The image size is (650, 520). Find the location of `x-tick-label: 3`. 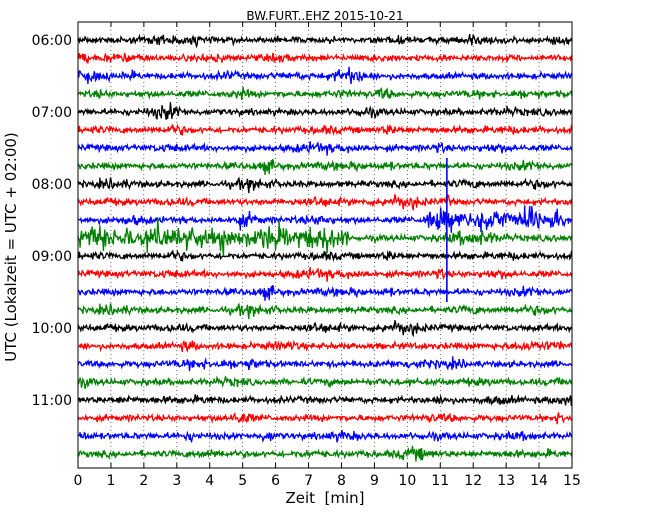

x-tick-label: 3 is located at coordinates (176, 481).